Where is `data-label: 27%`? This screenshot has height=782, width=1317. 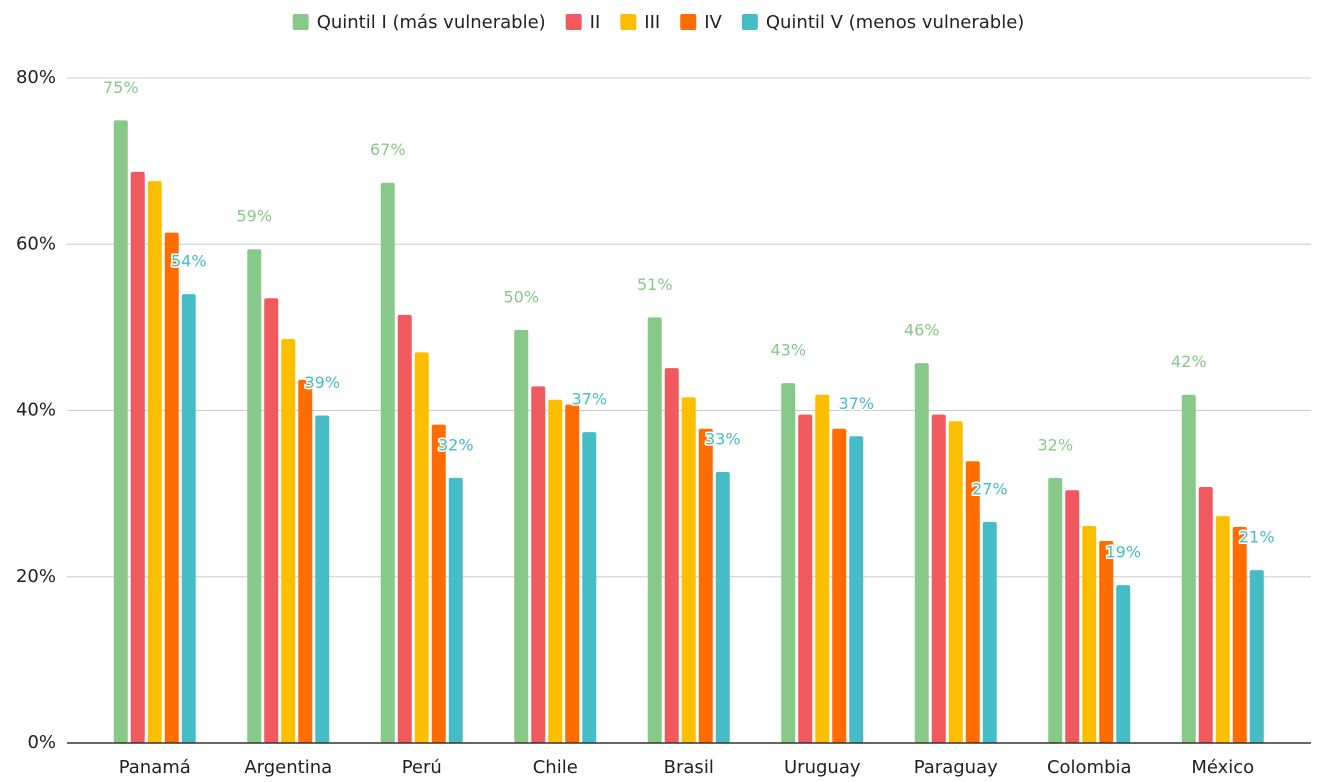 data-label: 27% is located at coordinates (990, 488).